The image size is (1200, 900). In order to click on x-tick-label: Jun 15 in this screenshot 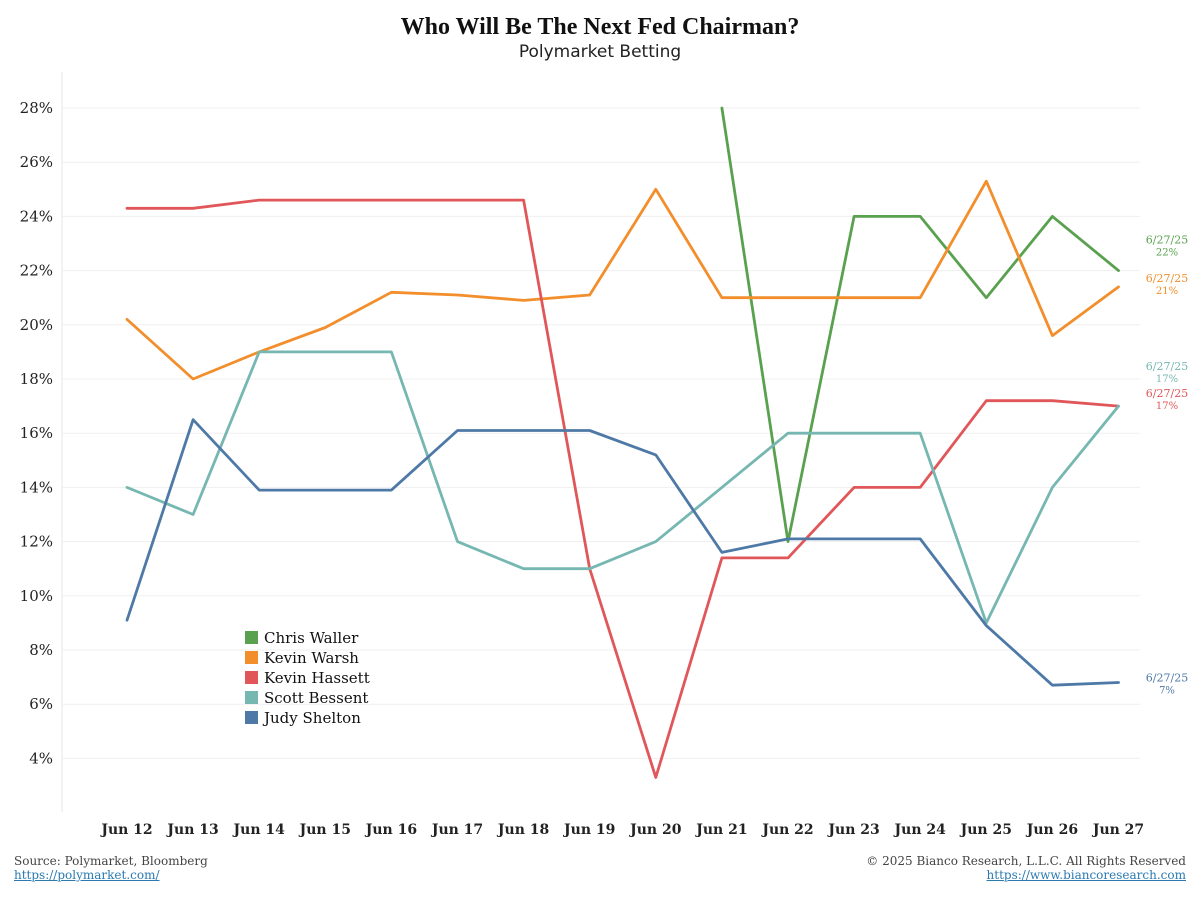, I will do `click(324, 830)`.